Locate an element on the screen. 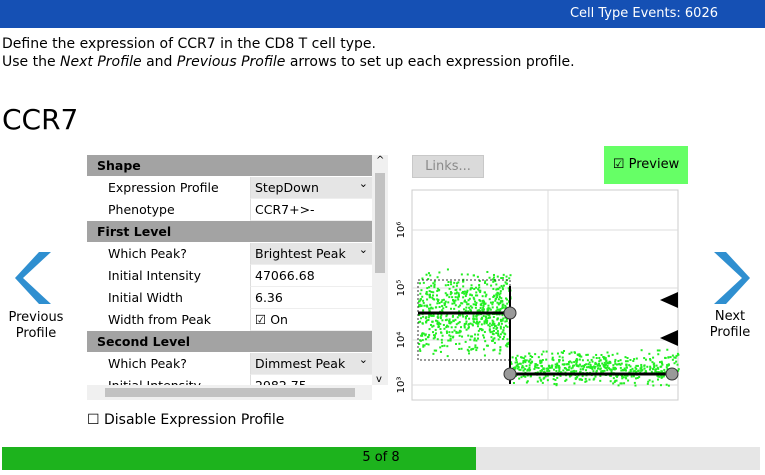  property-value: 47066.68 is located at coordinates (311, 276).